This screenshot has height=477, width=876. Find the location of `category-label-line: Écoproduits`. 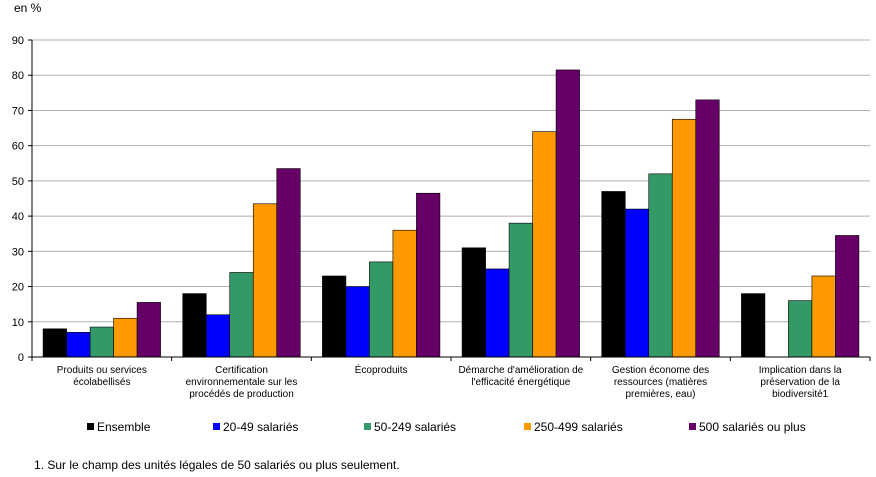

category-label-line: Écoproduits is located at coordinates (381, 369).